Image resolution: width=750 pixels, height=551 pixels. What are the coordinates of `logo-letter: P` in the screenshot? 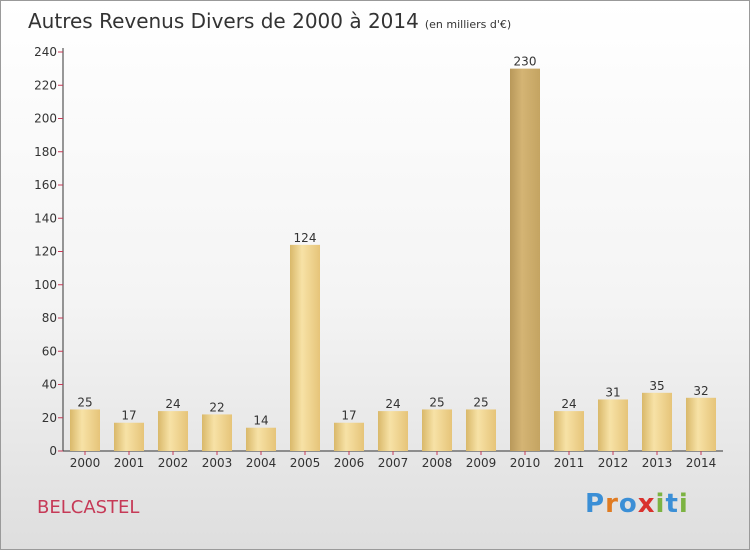 It's located at (595, 504).